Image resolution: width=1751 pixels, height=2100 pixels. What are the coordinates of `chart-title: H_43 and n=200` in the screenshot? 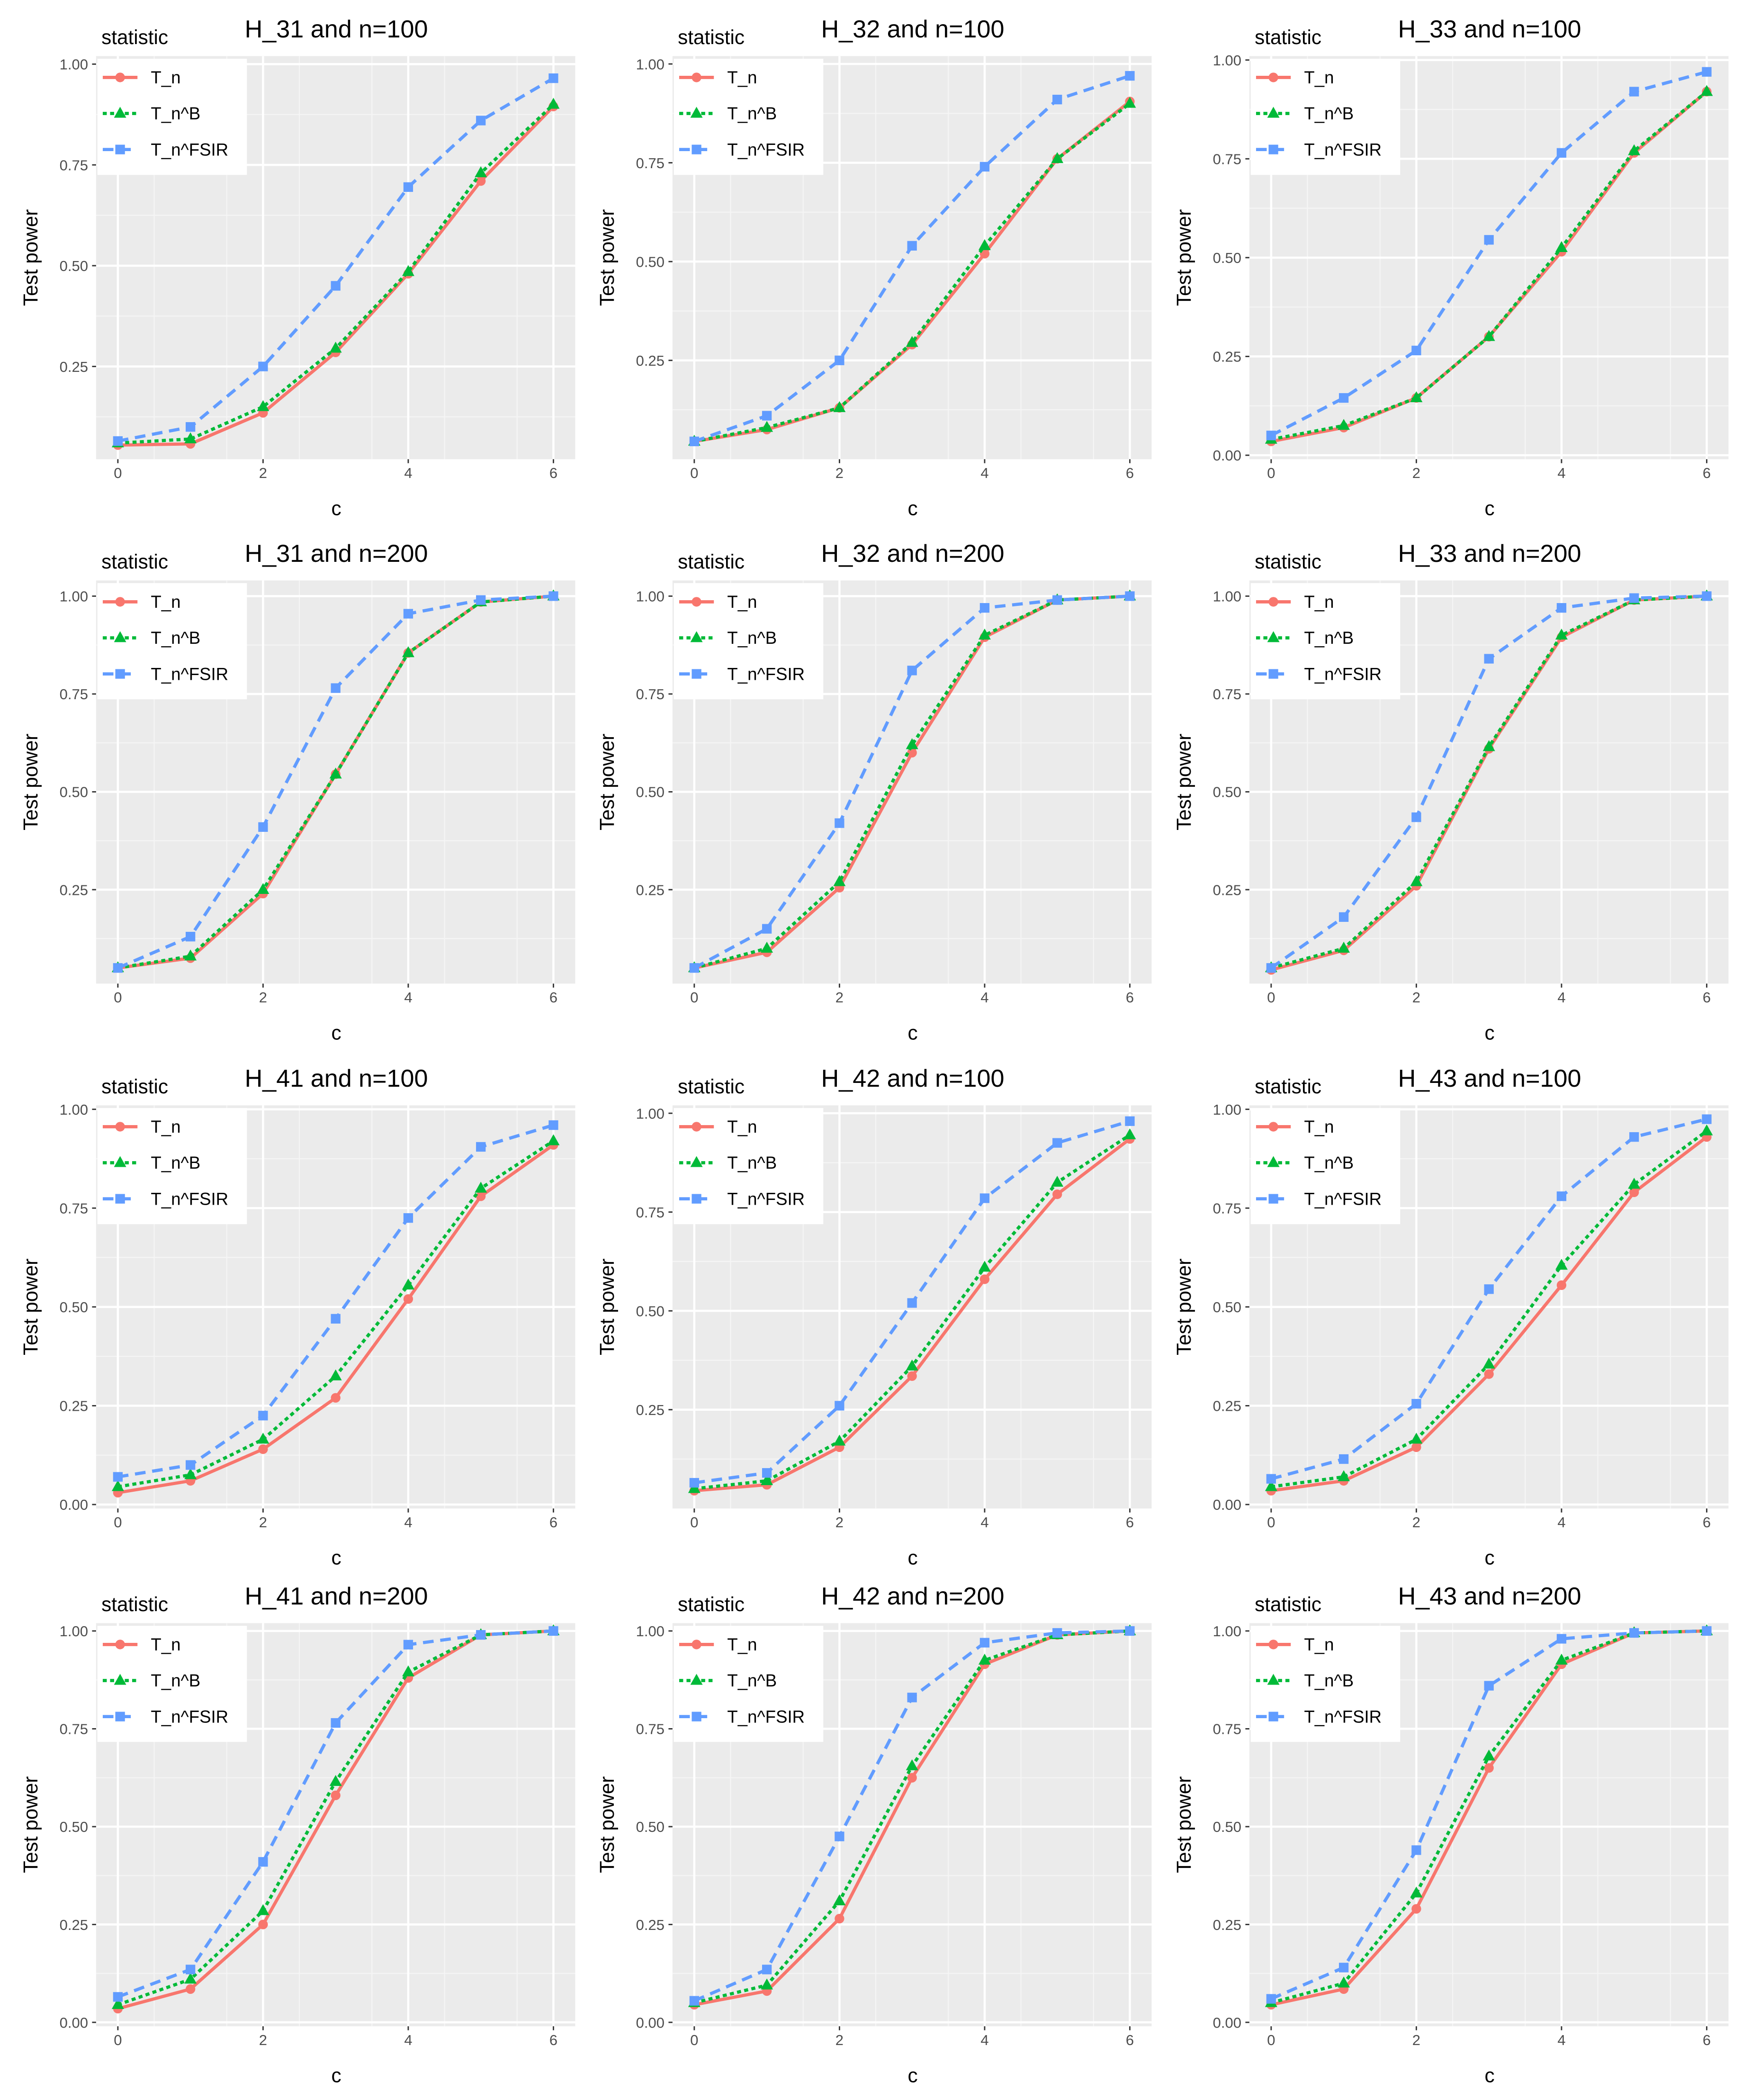 It's located at (1489, 1596).